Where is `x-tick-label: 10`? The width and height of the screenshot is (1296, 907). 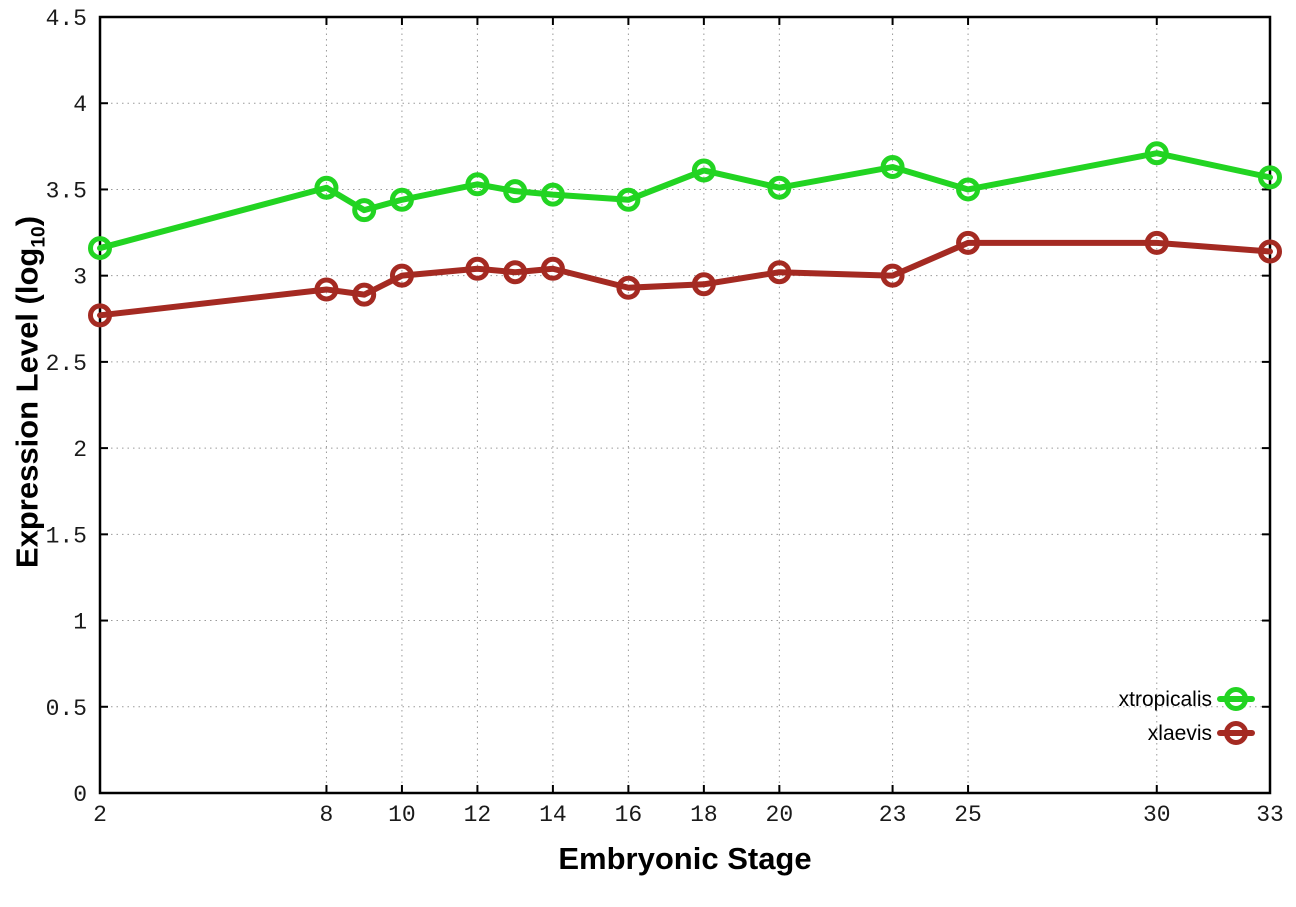
x-tick-label: 10 is located at coordinates (402, 815).